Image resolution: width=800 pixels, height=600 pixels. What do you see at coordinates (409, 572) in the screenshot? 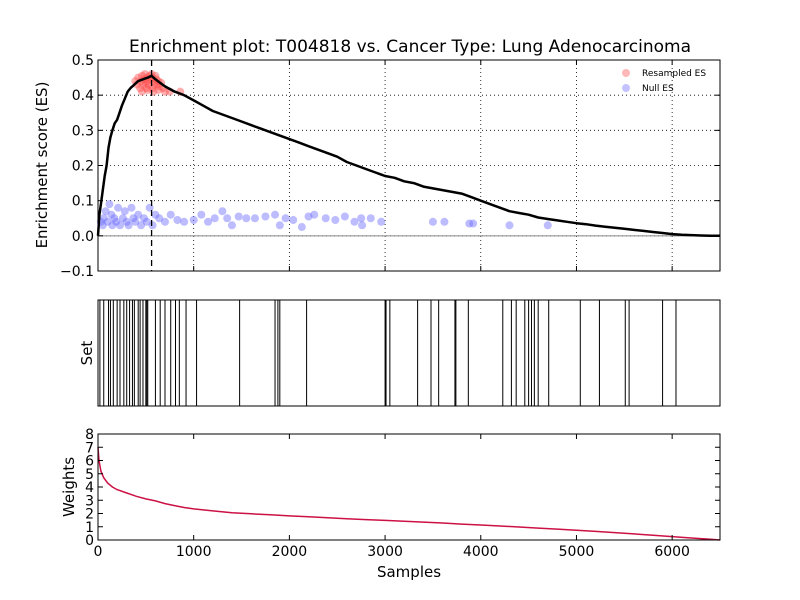
I see `x-axis-label: Samples` at bounding box center [409, 572].